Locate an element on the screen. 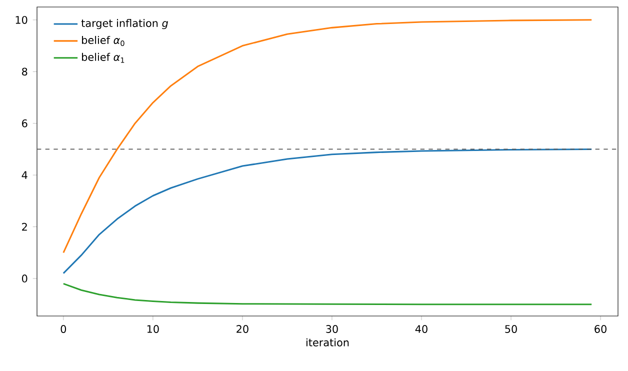 This screenshot has width=628, height=371. y-tick-label: 2 is located at coordinates (24, 226).